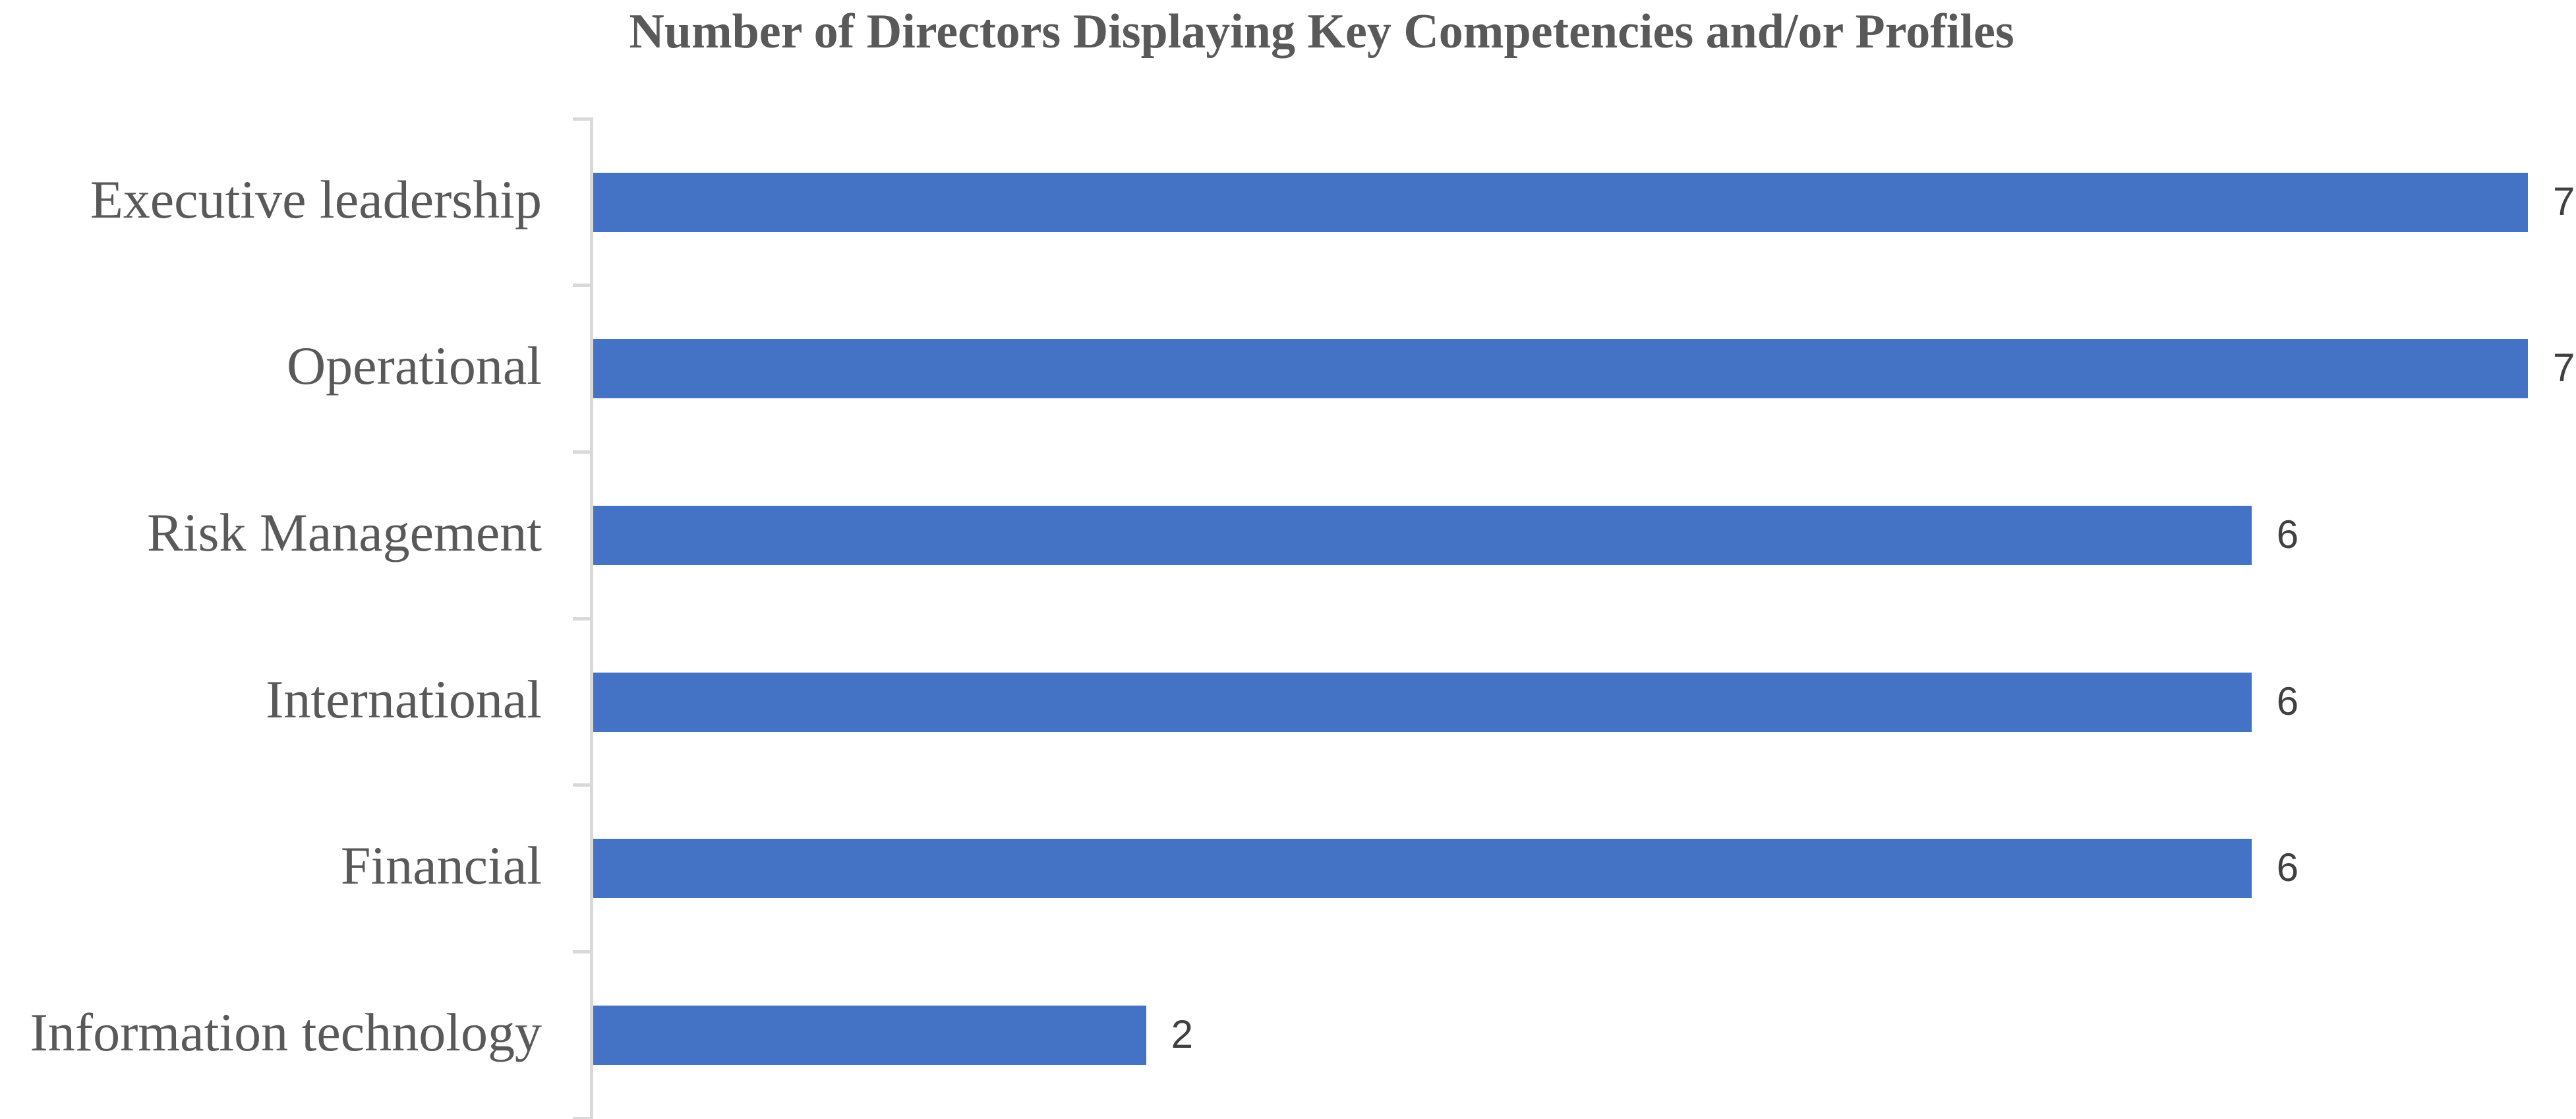 The width and height of the screenshot is (2576, 1119). What do you see at coordinates (441, 865) in the screenshot?
I see `category-label: Financial` at bounding box center [441, 865].